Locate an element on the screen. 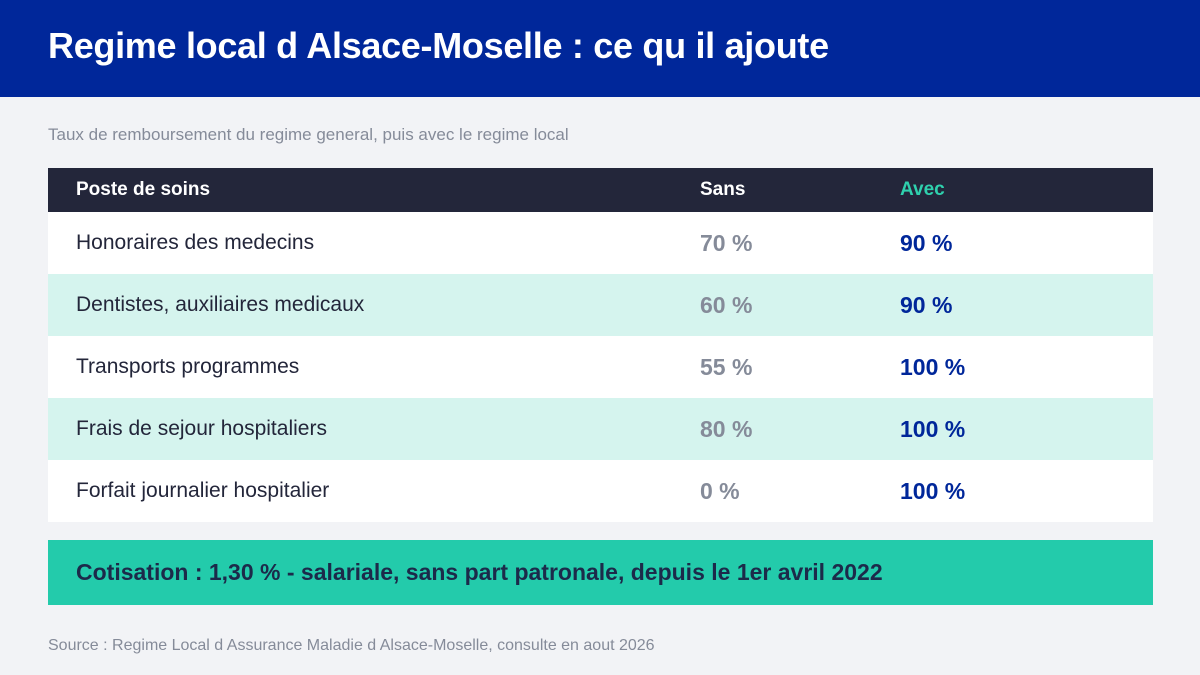  row-sans-value: 70 % is located at coordinates (726, 243).